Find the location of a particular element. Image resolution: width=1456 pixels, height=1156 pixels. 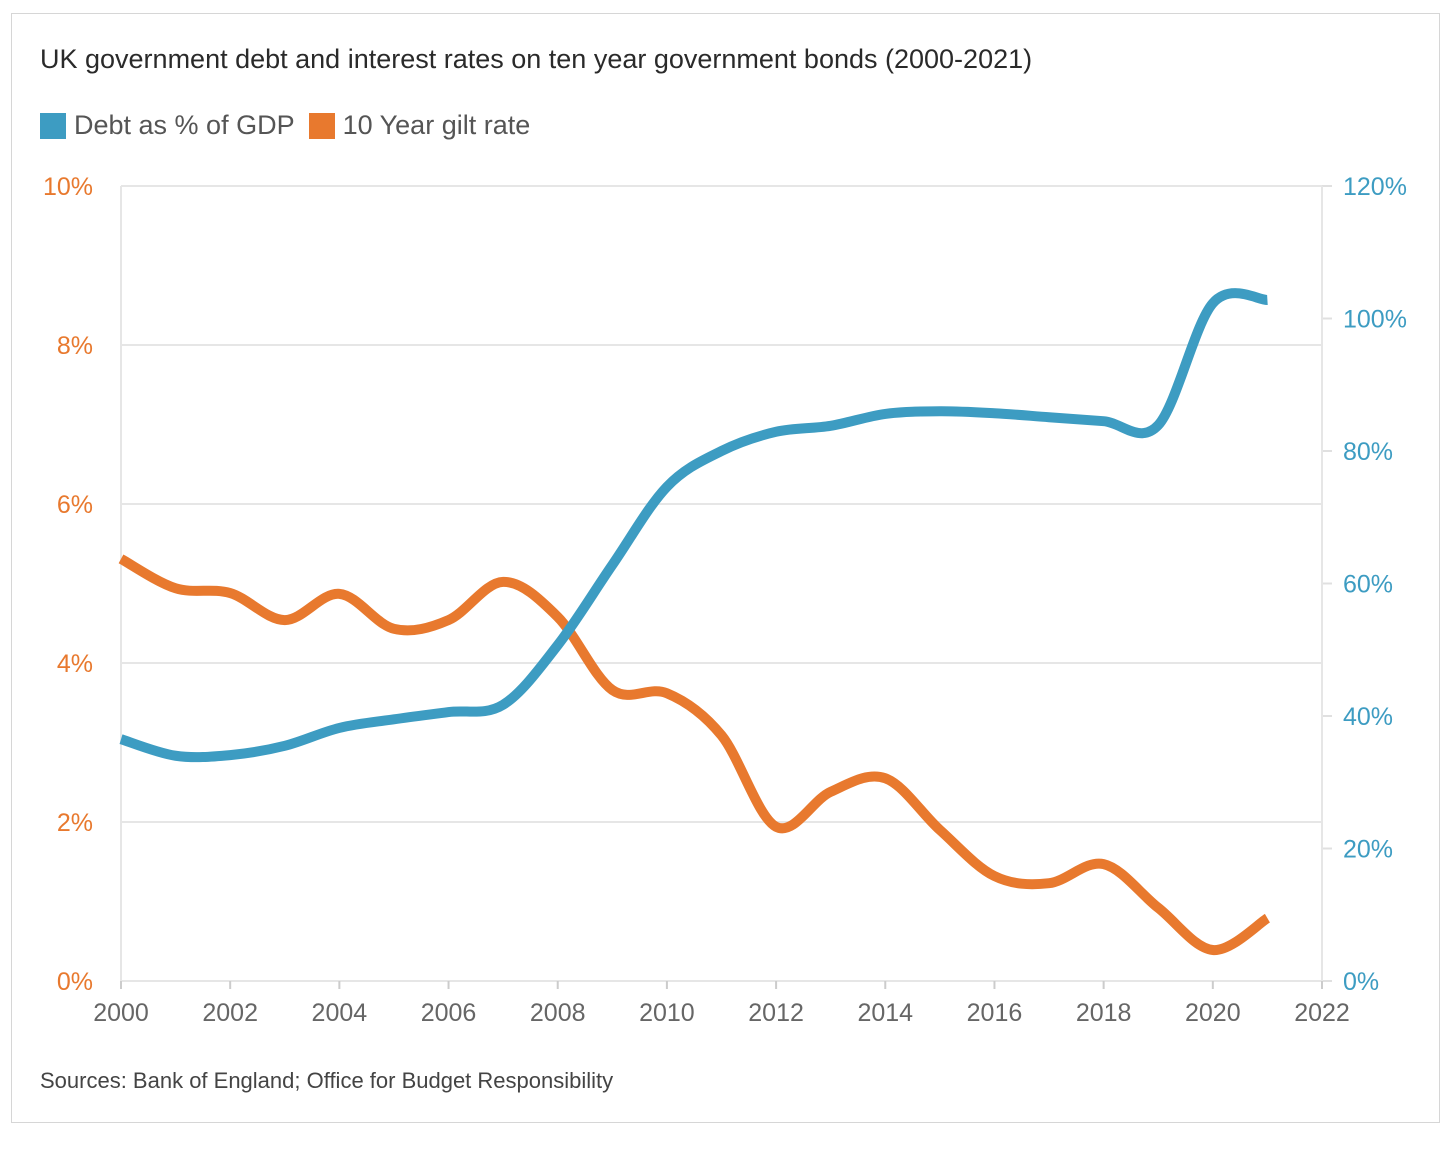

right-axis-tick-label: 120% is located at coordinates (1375, 187).